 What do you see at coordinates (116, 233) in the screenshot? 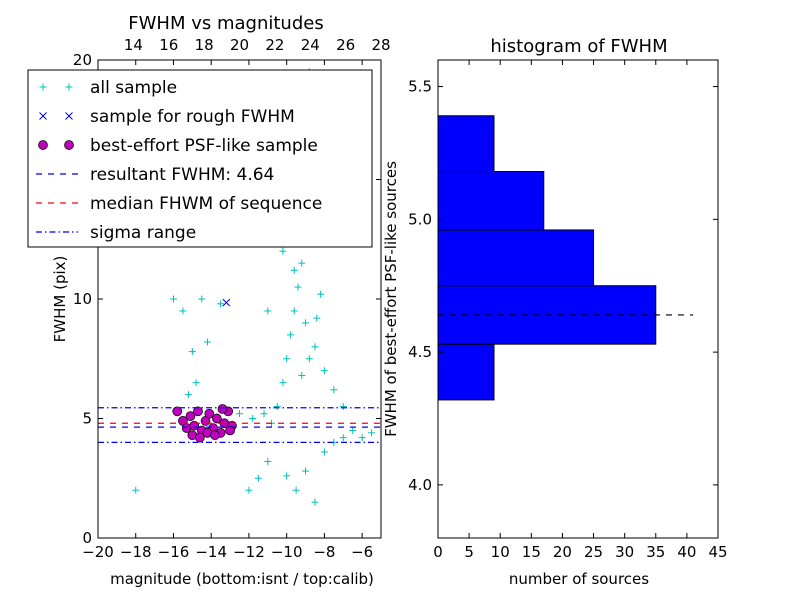
I see `legend-entry: sigma range` at bounding box center [116, 233].